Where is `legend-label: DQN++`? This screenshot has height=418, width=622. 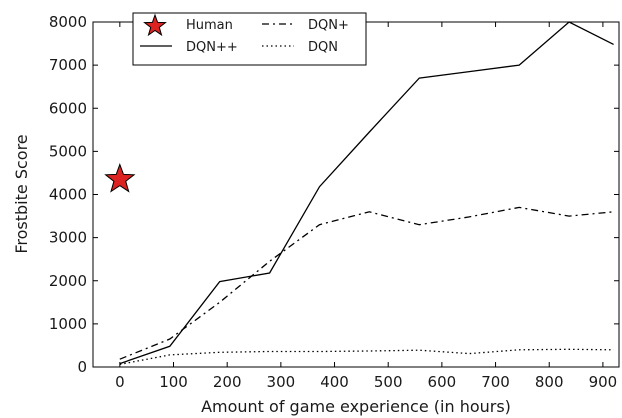 legend-label: DQN++ is located at coordinates (212, 47).